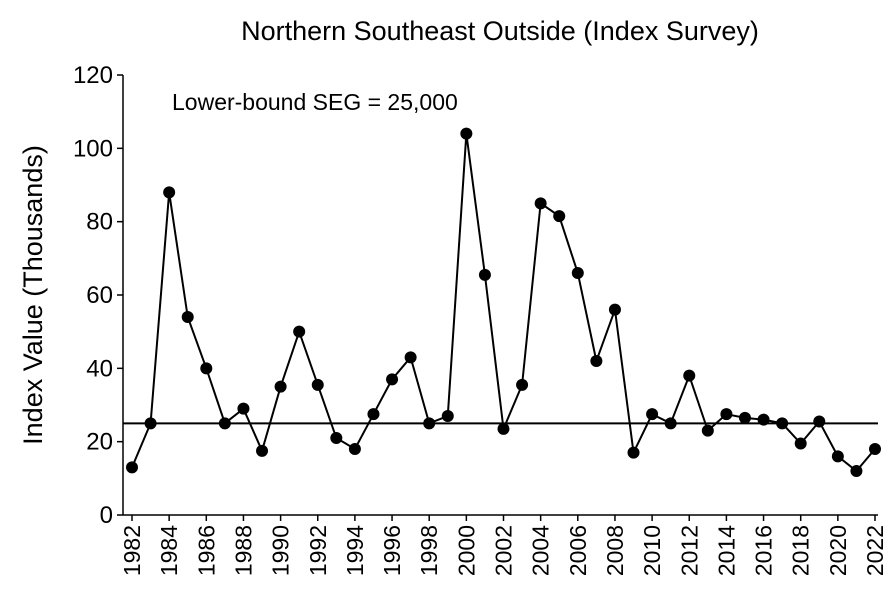 This screenshot has height=608, width=889. I want to click on y-tick-label: 0, so click(106, 515).